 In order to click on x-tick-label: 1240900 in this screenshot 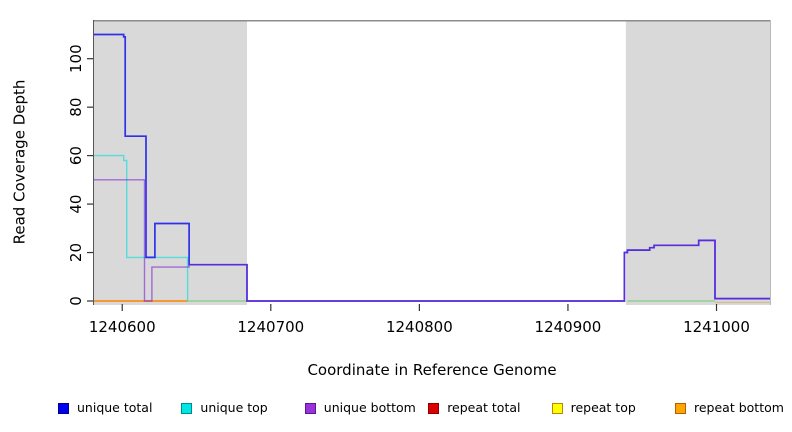, I will do `click(568, 327)`.